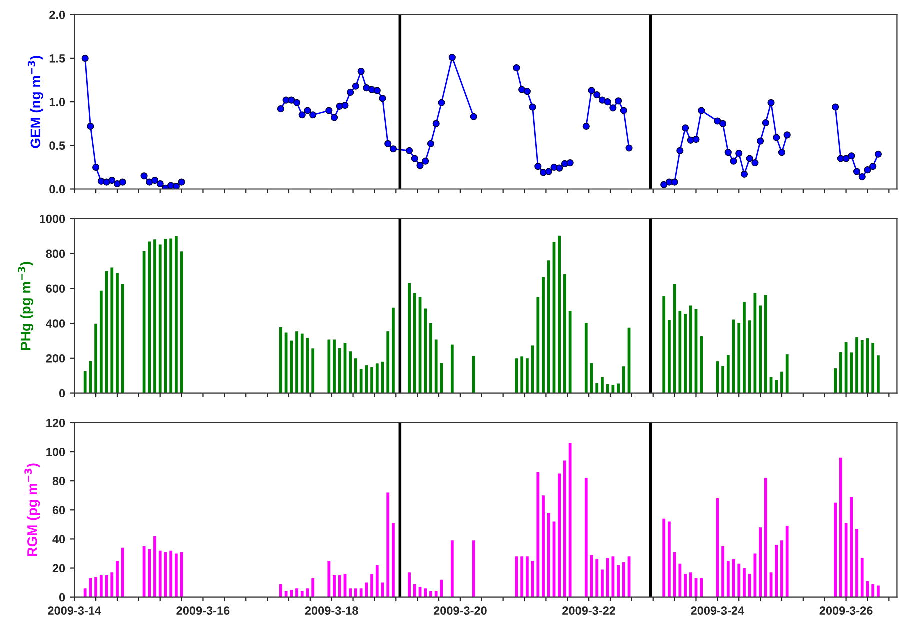 The width and height of the screenshot is (899, 619). What do you see at coordinates (56, 289) in the screenshot?
I see `y-tick-label: 600` at bounding box center [56, 289].